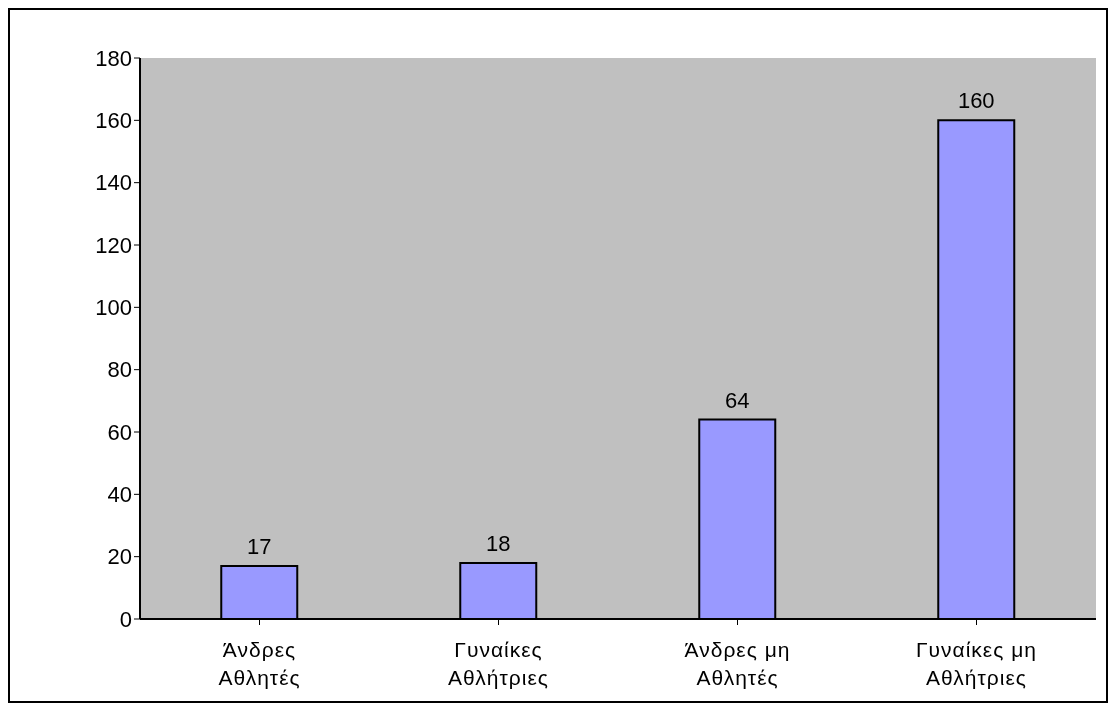 The height and width of the screenshot is (712, 1117). I want to click on y-tick-label: 0, so click(125, 619).